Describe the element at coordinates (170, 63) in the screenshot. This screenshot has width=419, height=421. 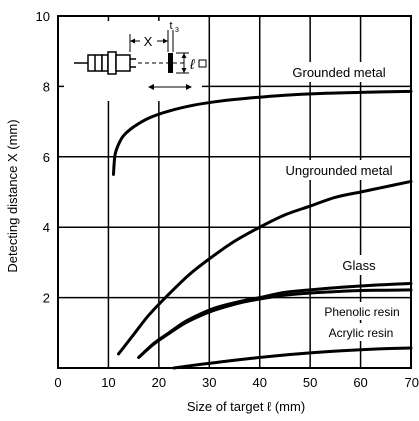
I see `target-plate-icon` at that location.